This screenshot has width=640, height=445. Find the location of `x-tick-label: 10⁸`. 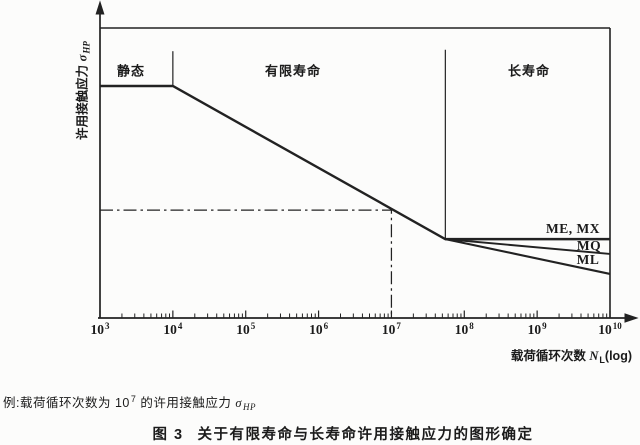

x-tick-label: 10⁸ is located at coordinates (464, 329).